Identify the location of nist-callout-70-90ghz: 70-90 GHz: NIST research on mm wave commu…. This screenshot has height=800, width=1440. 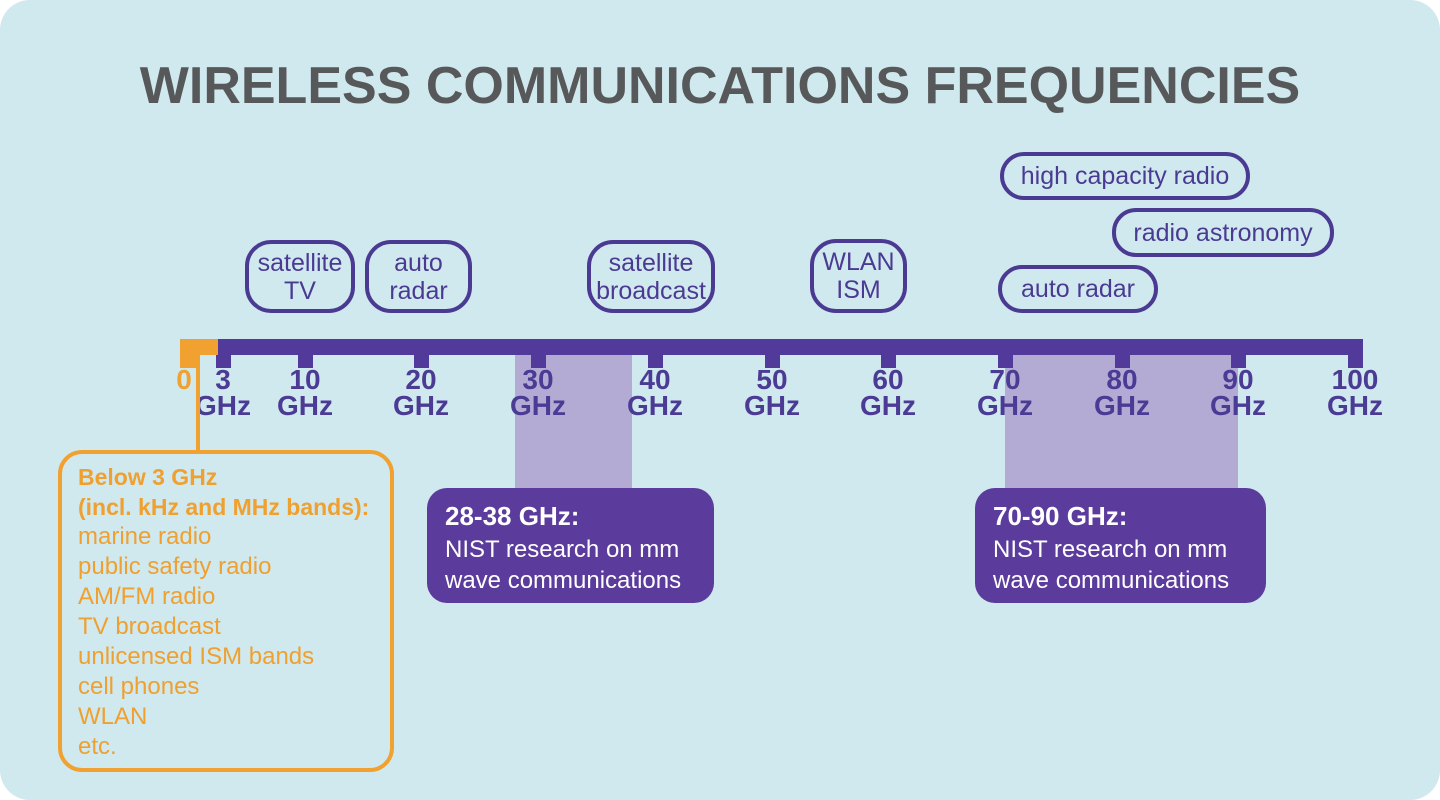
(1120, 545).